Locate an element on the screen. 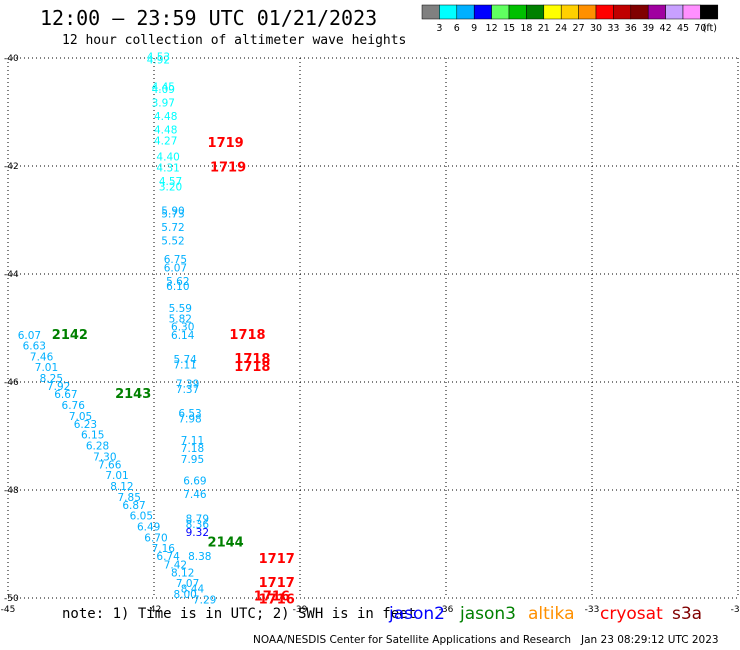 The width and height of the screenshot is (740, 650). legend-label: 3 is located at coordinates (439, 28).